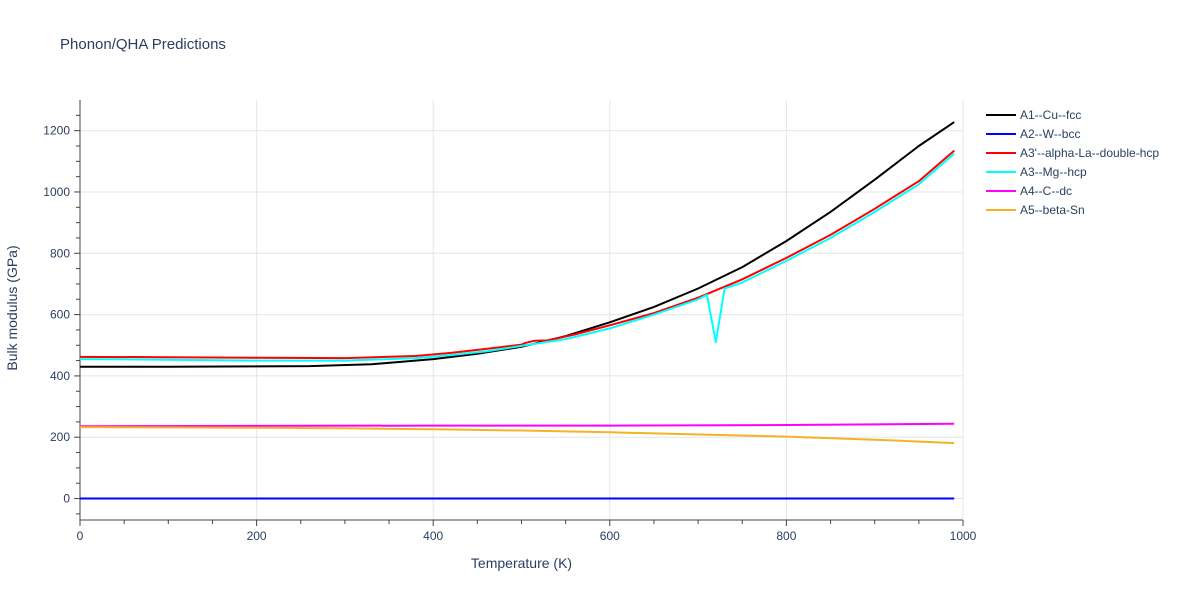 The height and width of the screenshot is (605, 1200). What do you see at coordinates (786, 536) in the screenshot?
I see `x-tick-label: 800` at bounding box center [786, 536].